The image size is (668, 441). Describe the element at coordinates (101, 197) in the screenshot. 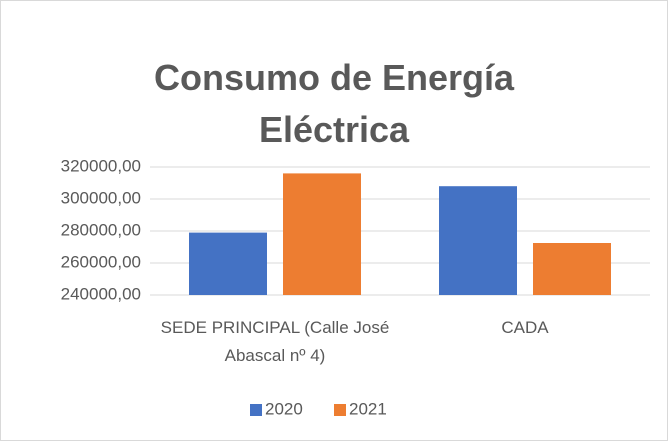

I see `y-tick-label: 300000,00` at that location.